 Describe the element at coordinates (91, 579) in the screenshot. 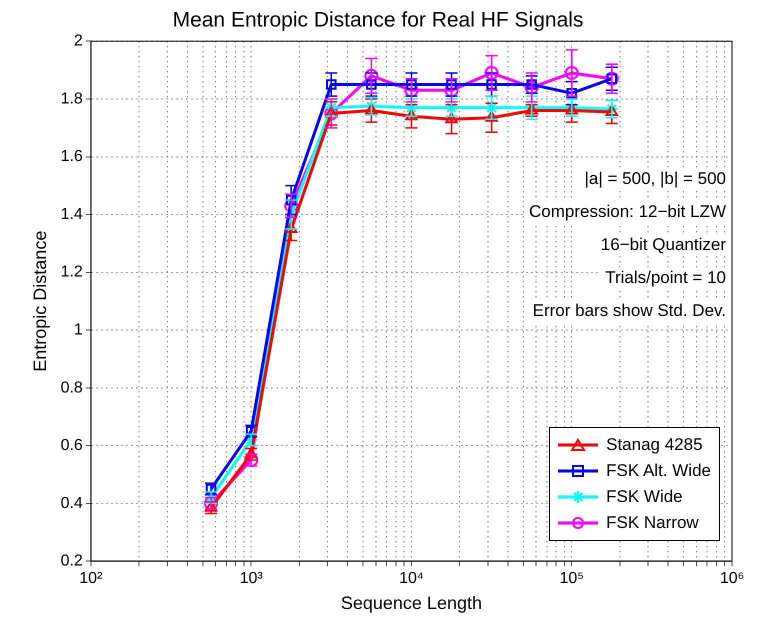

I see `x-tick-label: 10²` at that location.